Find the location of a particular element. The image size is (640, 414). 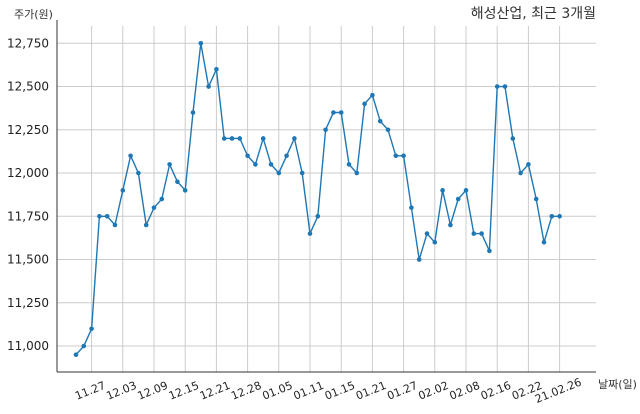

y-tick-label: 11,750 is located at coordinates (28, 216).